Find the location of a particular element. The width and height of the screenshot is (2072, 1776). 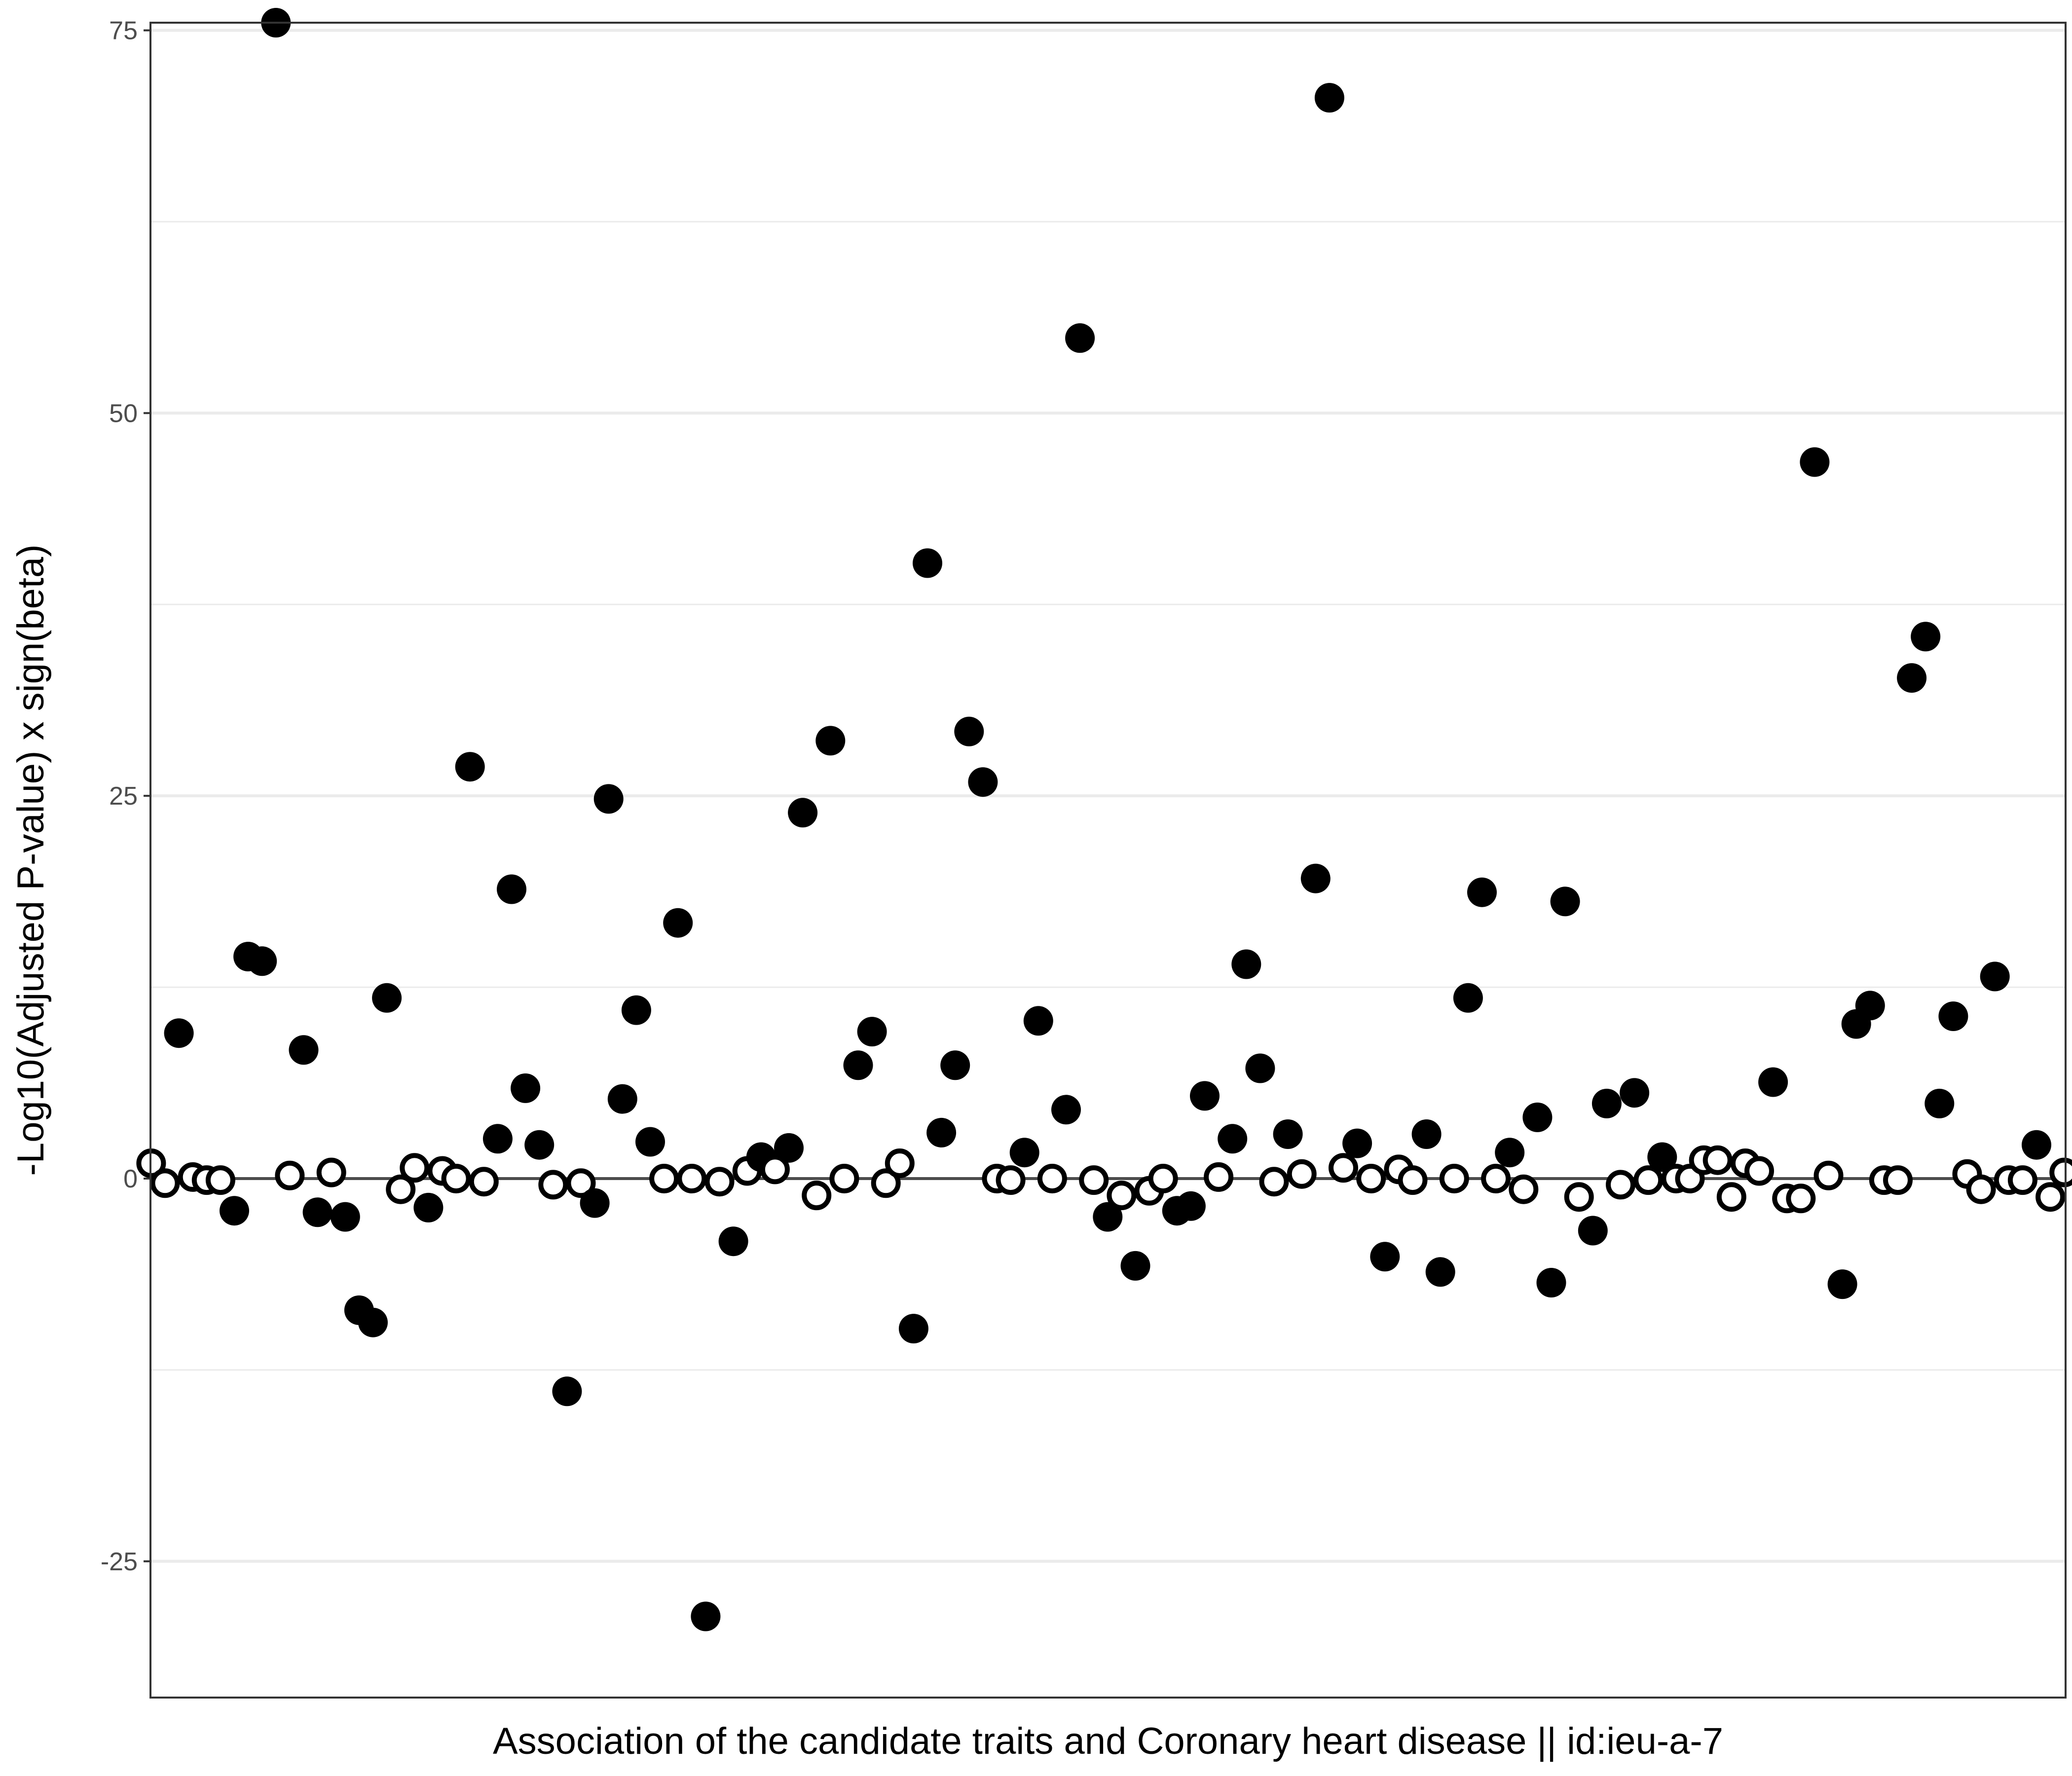

y-tick-label: 0 is located at coordinates (130, 1179).